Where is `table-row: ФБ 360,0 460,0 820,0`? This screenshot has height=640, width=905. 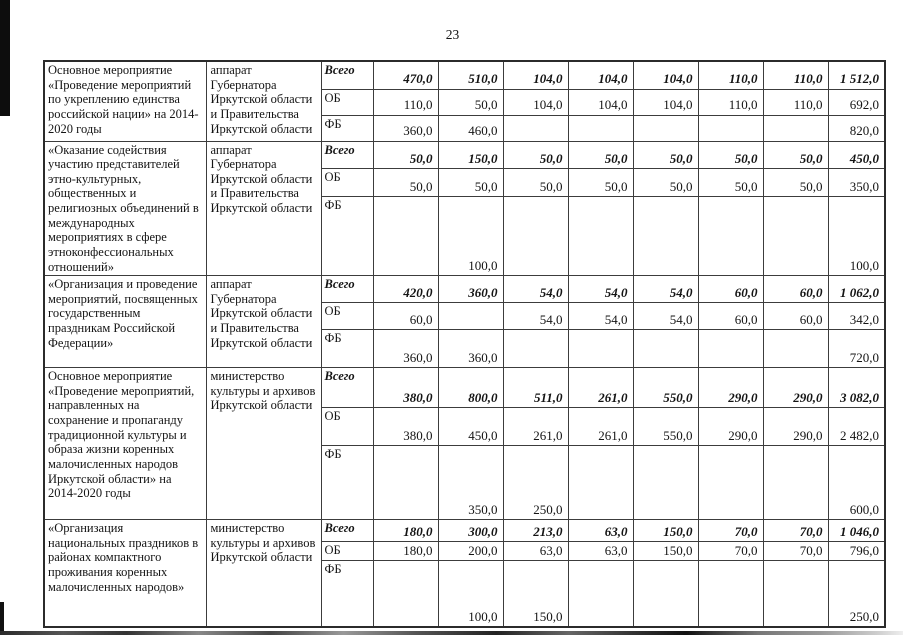 table-row: ФБ 360,0 460,0 820,0 is located at coordinates (465, 128).